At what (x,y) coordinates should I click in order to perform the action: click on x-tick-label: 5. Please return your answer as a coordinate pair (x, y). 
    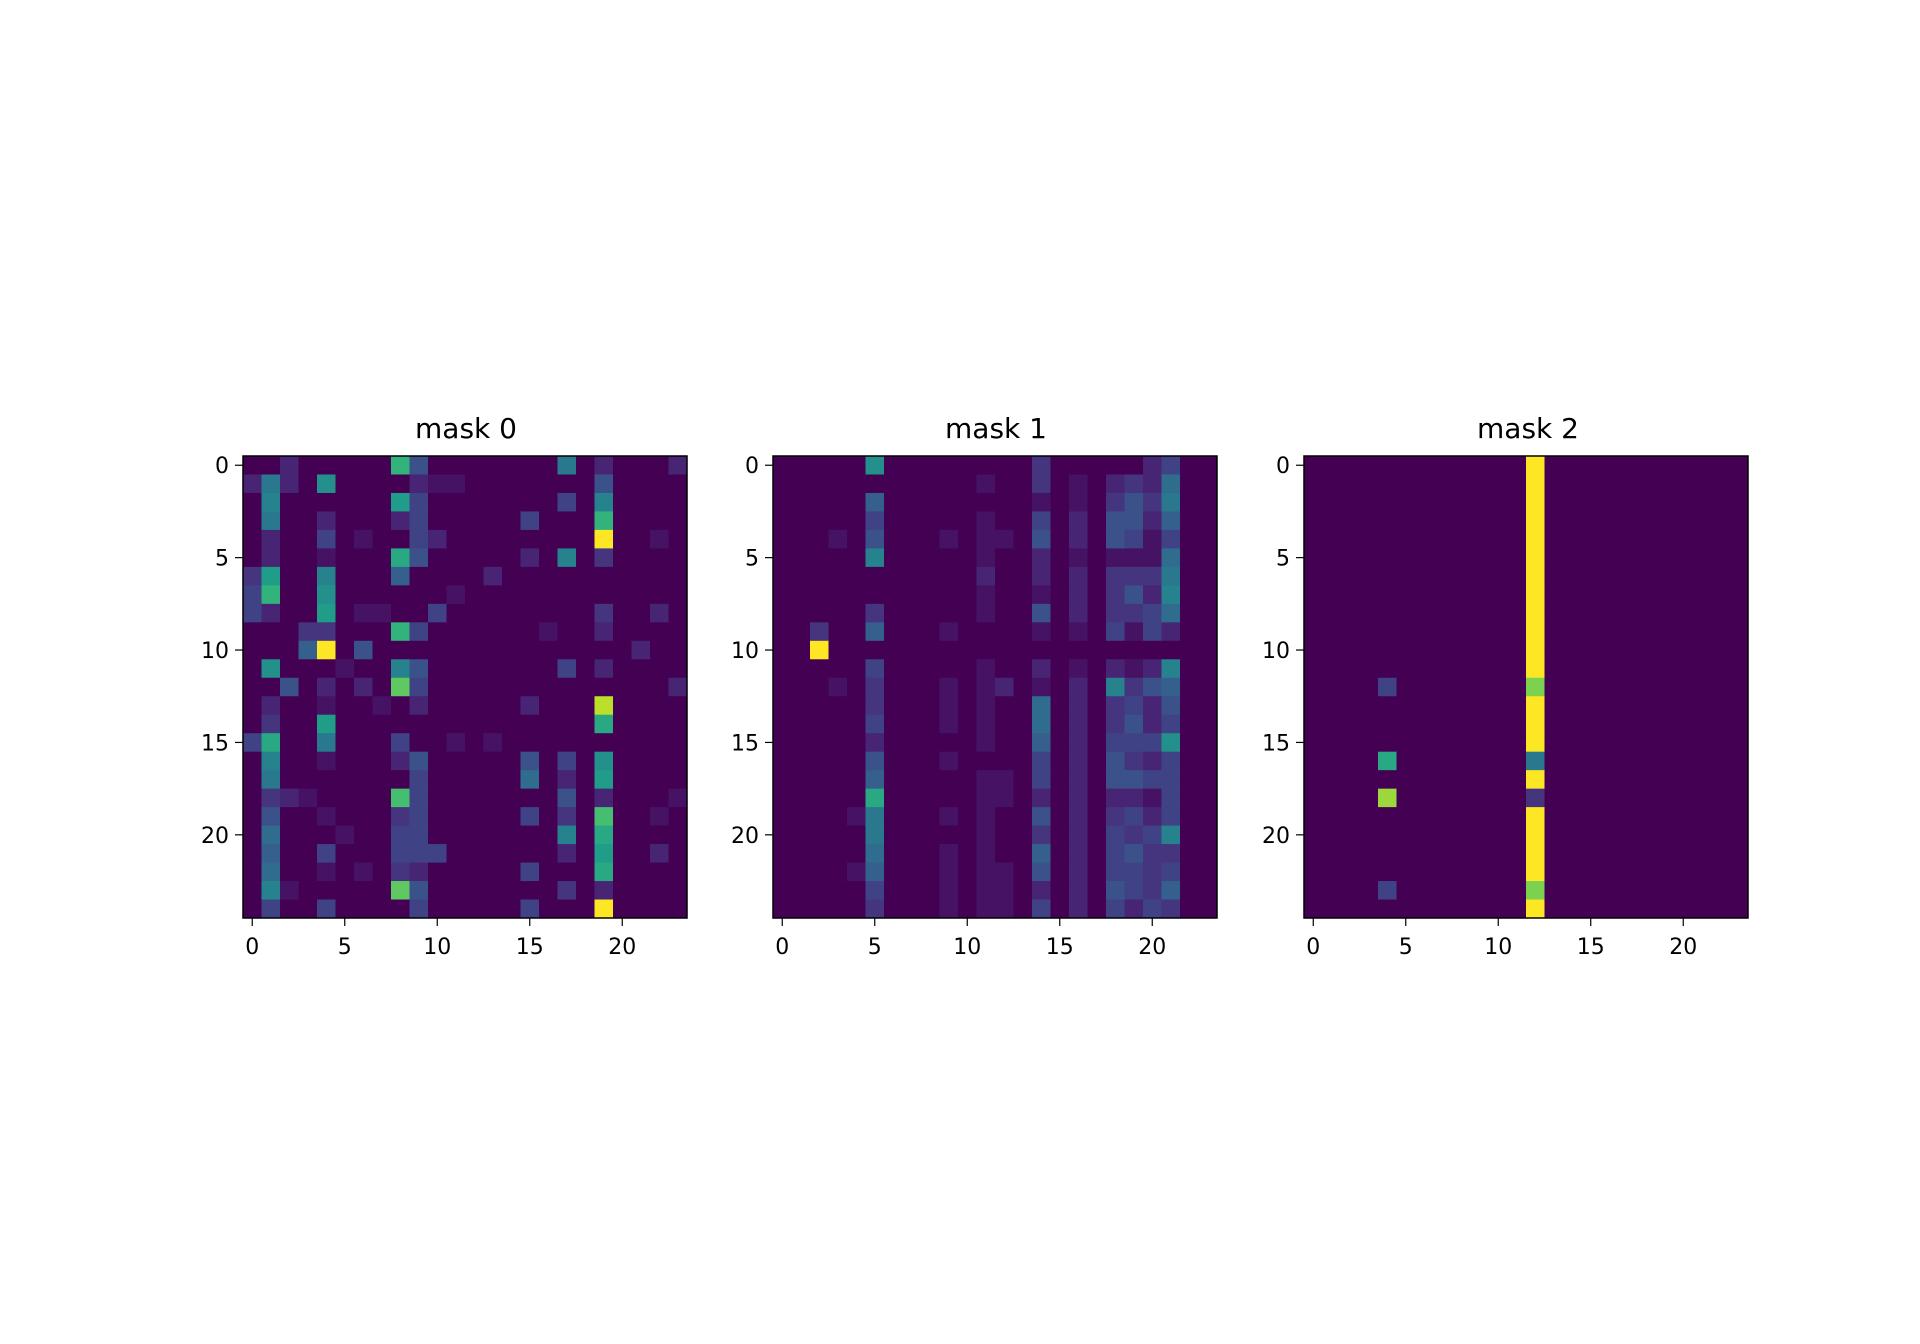
    Looking at the image, I should click on (875, 947).